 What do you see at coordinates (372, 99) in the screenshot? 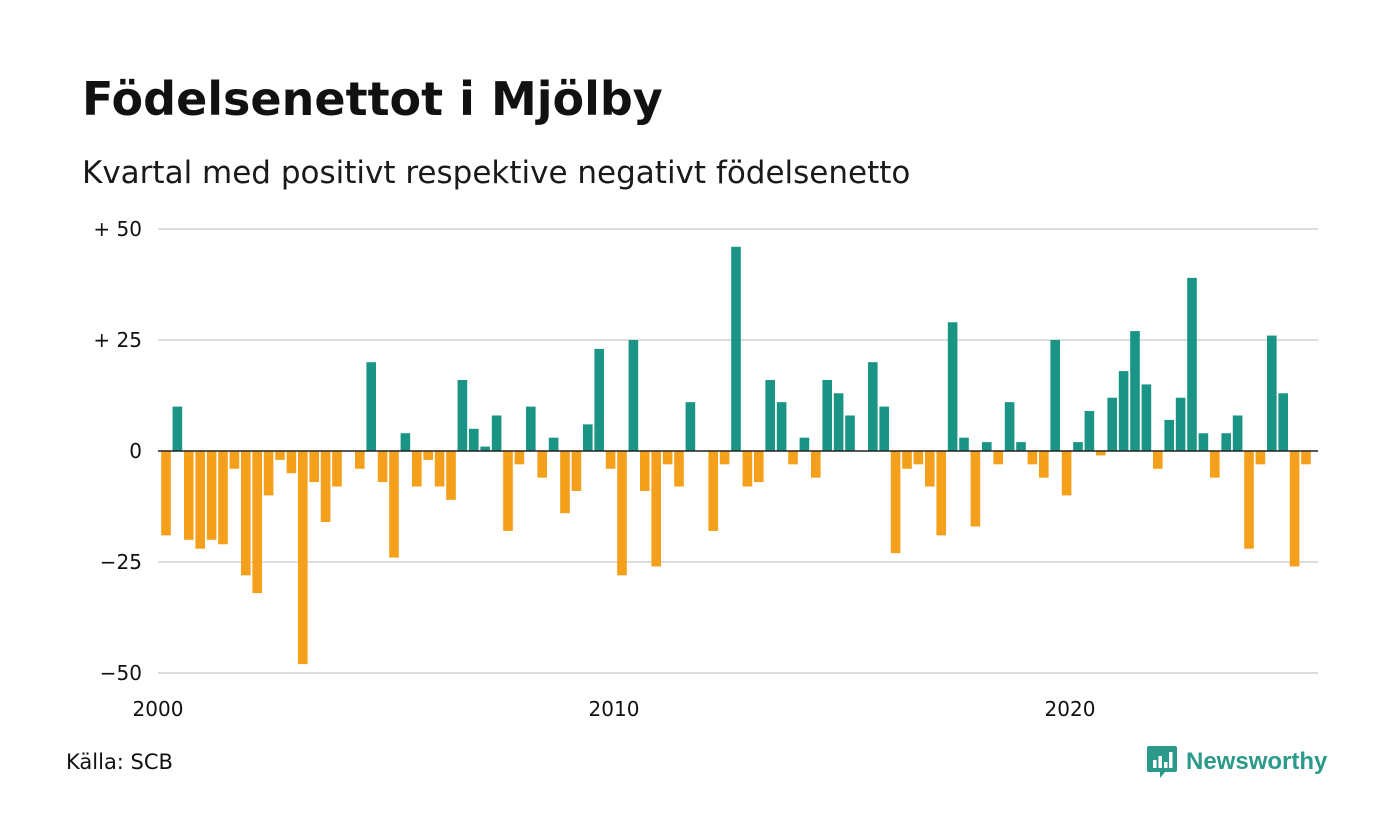
I see `chart-title: Födelsenettot i Mjölby` at bounding box center [372, 99].